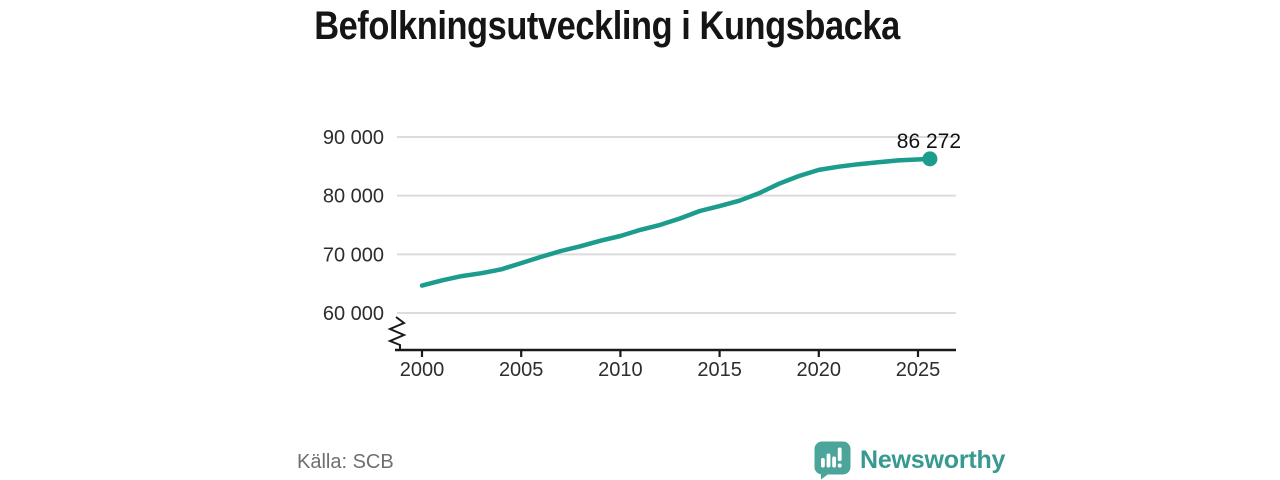 The width and height of the screenshot is (1280, 480). What do you see at coordinates (353, 314) in the screenshot?
I see `y-axis-tick-label: 60 000` at bounding box center [353, 314].